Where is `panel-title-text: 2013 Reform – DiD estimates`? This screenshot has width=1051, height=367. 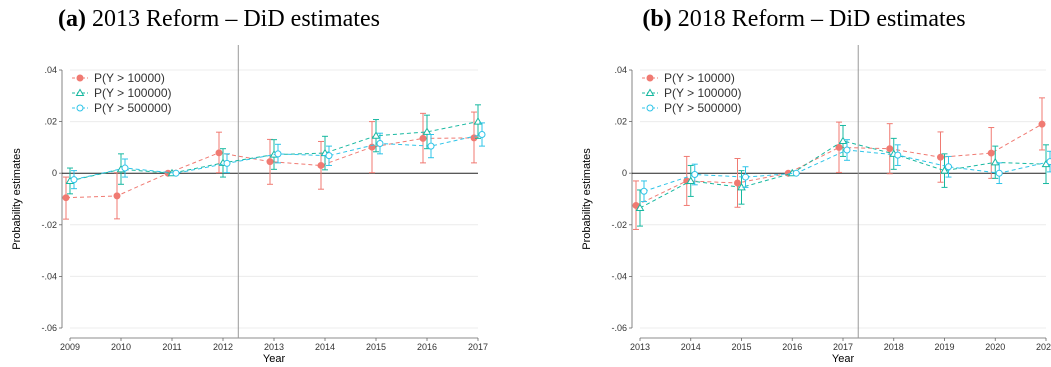
panel-title-text: 2013 Reform – DiD estimates is located at coordinates (233, 19).